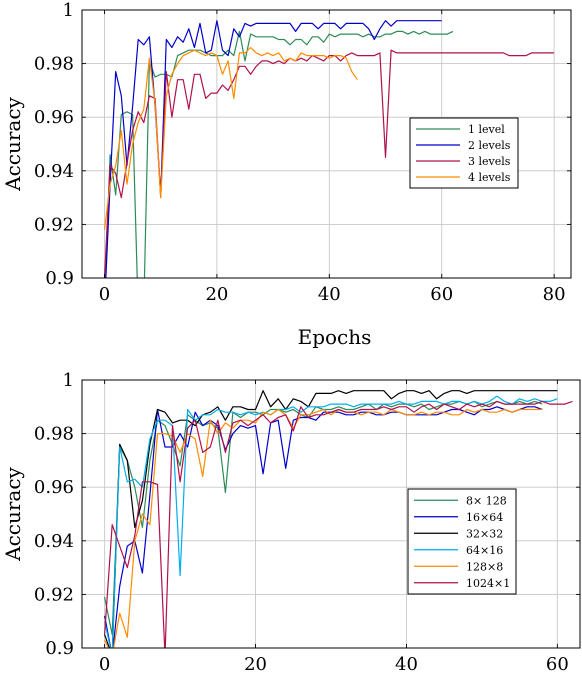  I want to click on legend-label-2: 2 levels, so click(489, 145).